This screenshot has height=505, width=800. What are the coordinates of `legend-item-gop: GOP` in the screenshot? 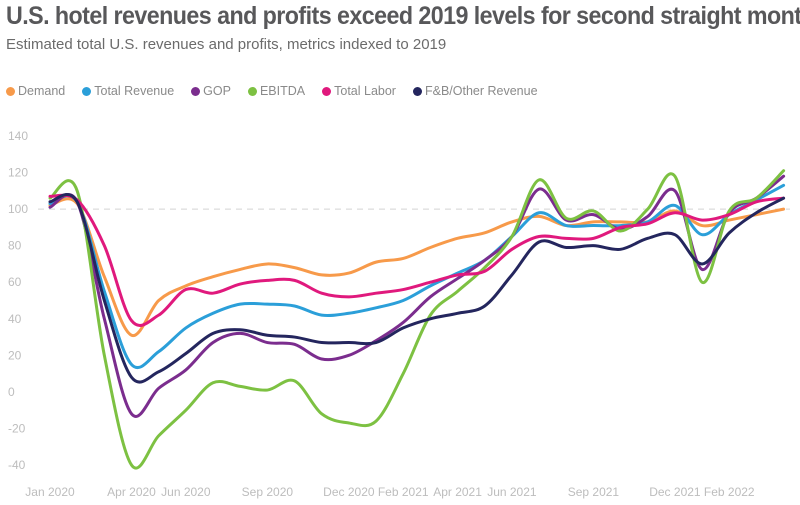 It's located at (211, 91).